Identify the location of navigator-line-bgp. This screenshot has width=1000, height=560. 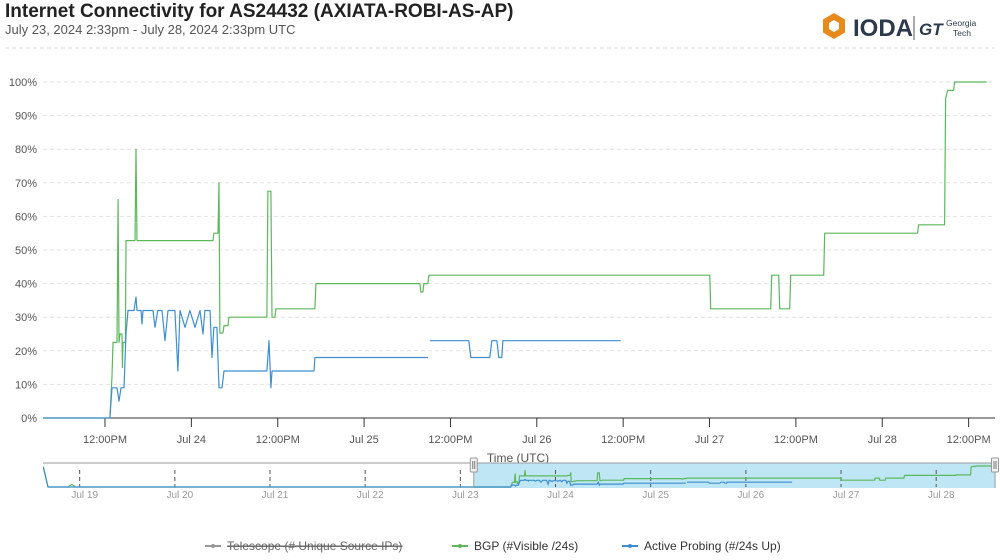
(518, 476).